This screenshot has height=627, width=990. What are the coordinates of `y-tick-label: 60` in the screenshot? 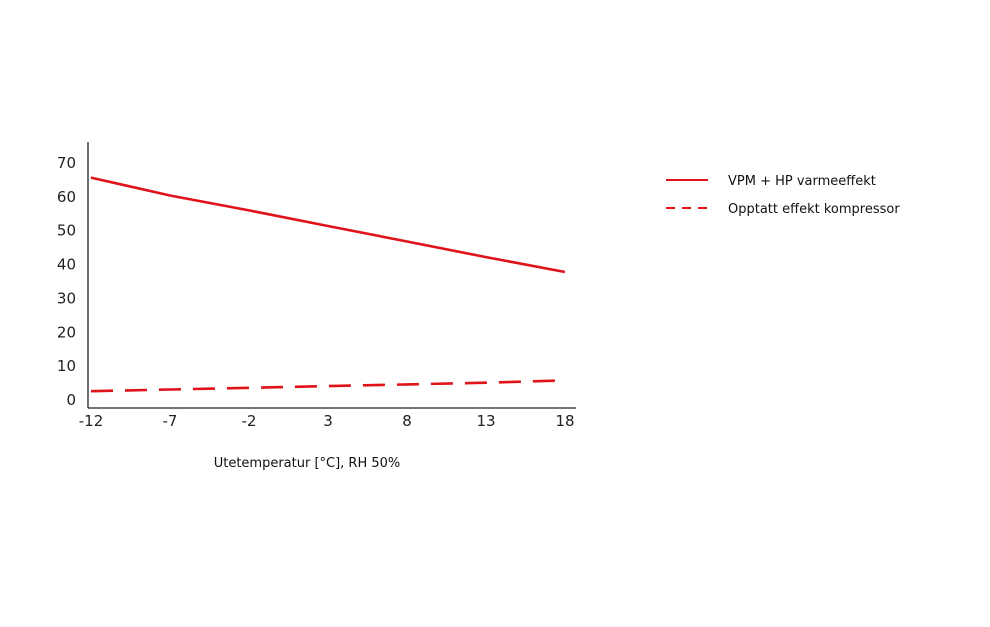 It's located at (66, 197).